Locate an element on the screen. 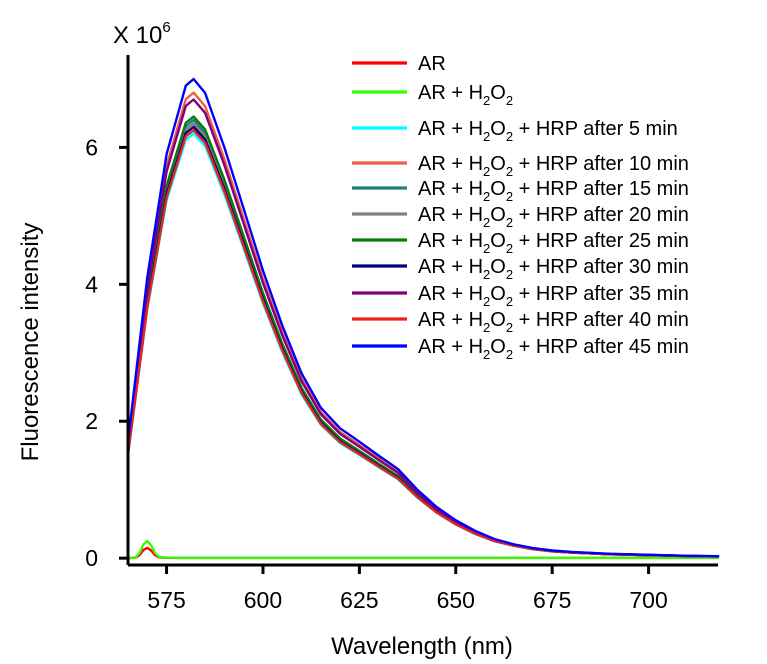 The height and width of the screenshot is (664, 767). legend-item: AR + H2O2 + HRP after 45 min is located at coordinates (520, 349).